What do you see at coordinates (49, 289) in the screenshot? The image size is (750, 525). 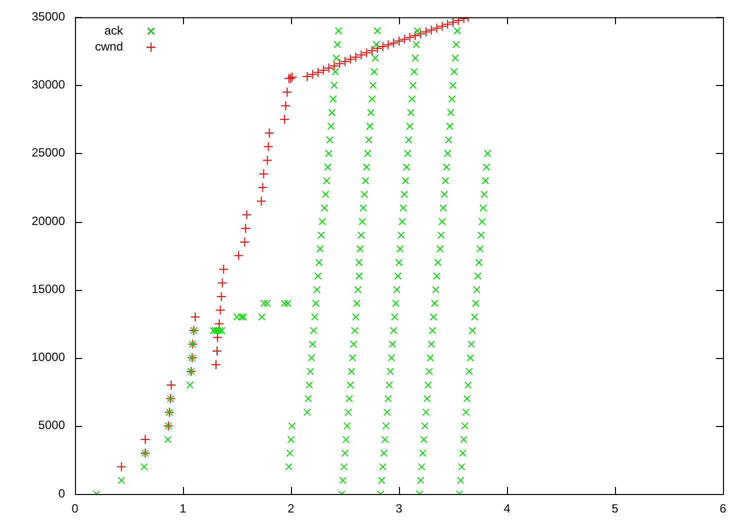 I see `y-tick-label: 15000` at bounding box center [49, 289].